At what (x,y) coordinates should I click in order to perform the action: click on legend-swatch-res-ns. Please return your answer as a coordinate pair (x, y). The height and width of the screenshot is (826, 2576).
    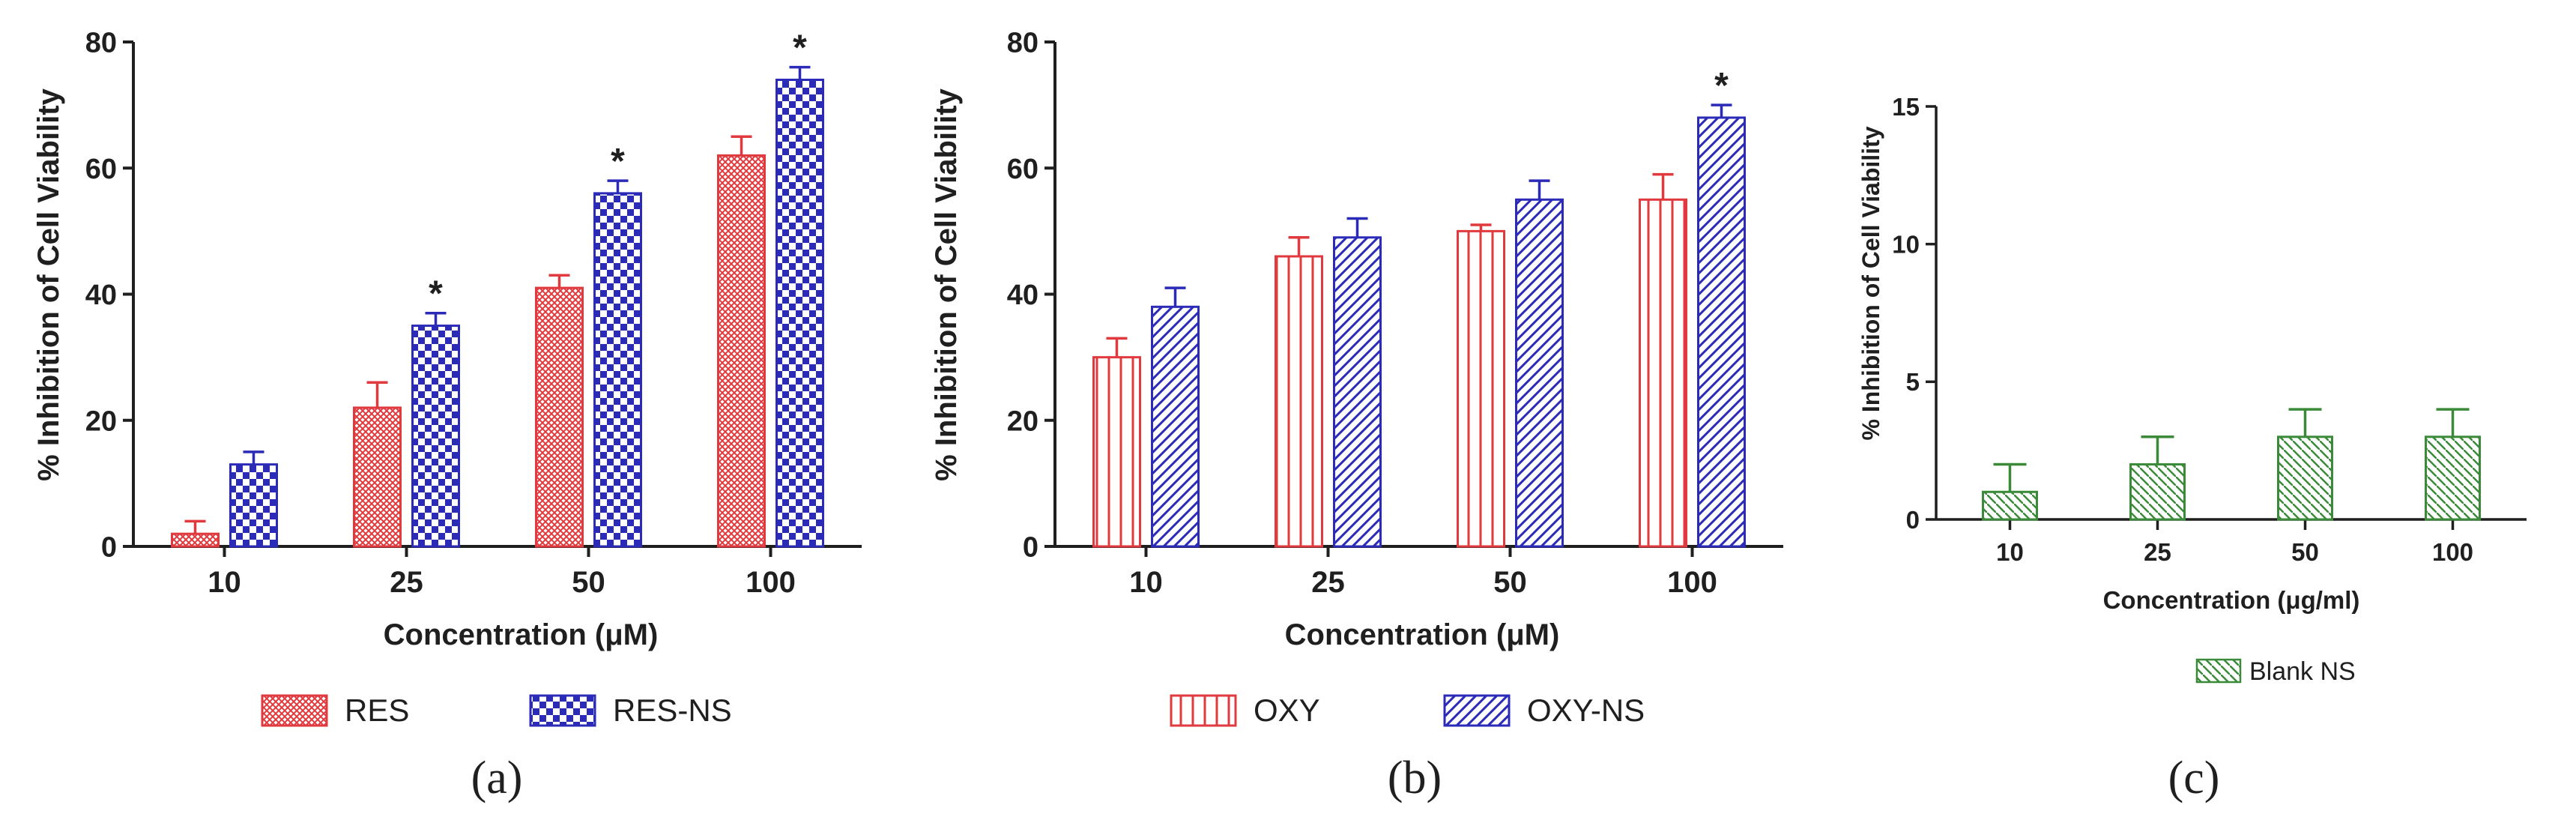
    Looking at the image, I should click on (562, 710).